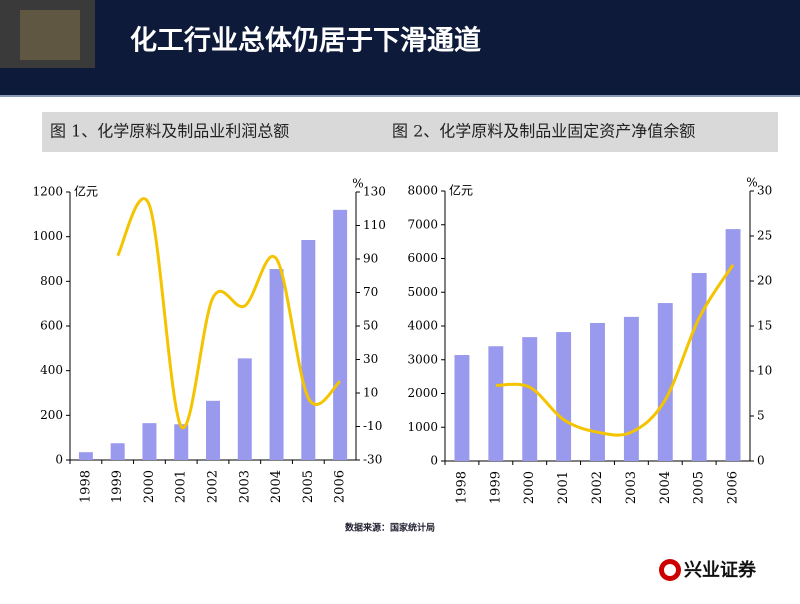 The image size is (800, 604). I want to click on y2-tick-label: 5, so click(761, 416).